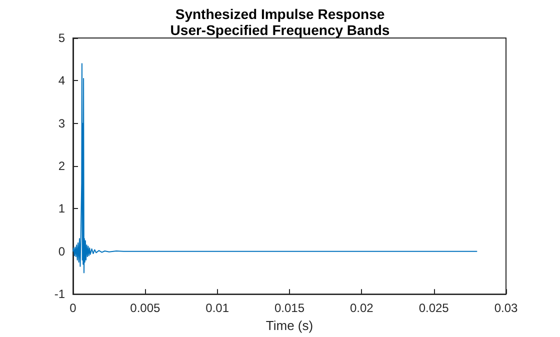 This screenshot has width=560, height=337. I want to click on chart-title: Synthesized Impulse Response, so click(280, 14).